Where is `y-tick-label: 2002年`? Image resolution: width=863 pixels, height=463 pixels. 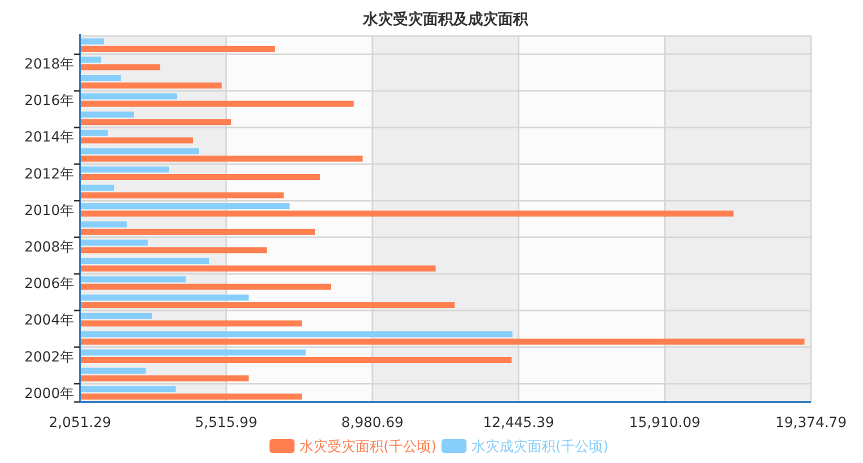 y-tick-label: 2002年 is located at coordinates (49, 357).